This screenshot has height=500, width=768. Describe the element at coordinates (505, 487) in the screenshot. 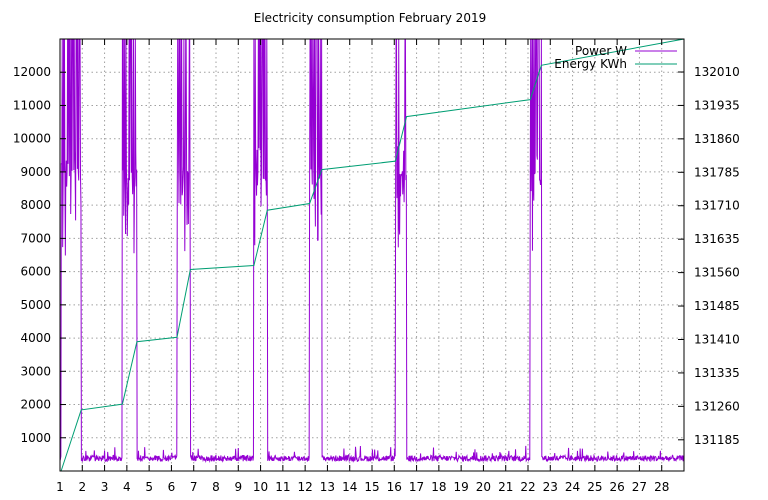

I see `x-tick-label: 21` at that location.